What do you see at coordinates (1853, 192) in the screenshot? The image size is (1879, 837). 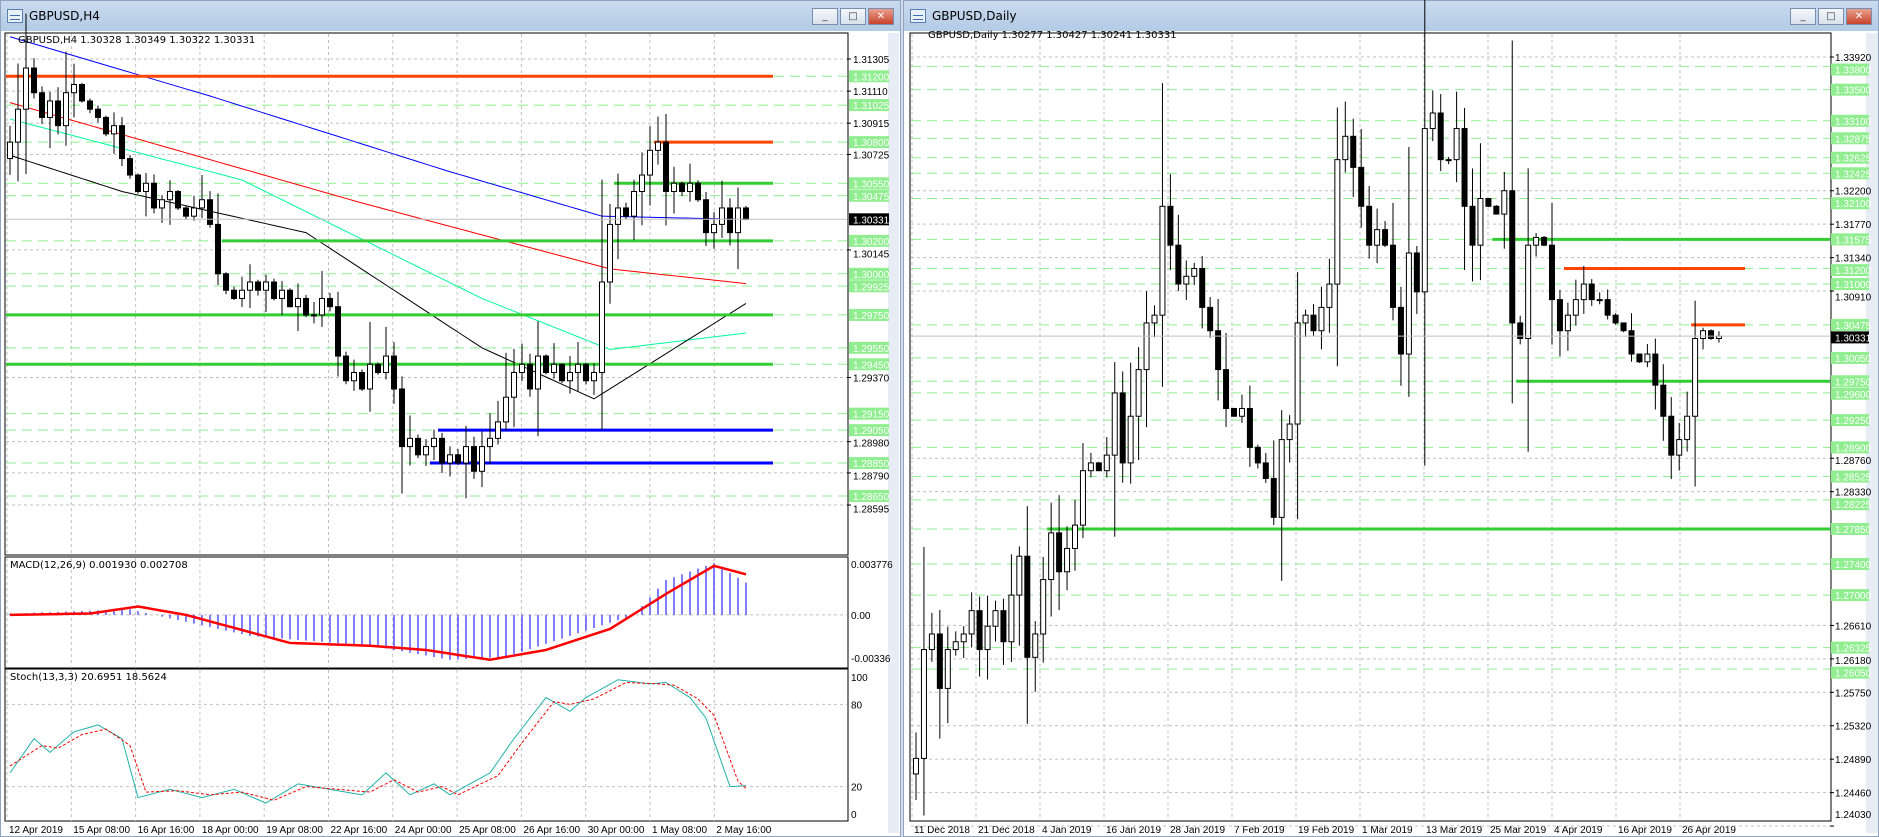 I see `price-axis-label: 1.32200` at bounding box center [1853, 192].